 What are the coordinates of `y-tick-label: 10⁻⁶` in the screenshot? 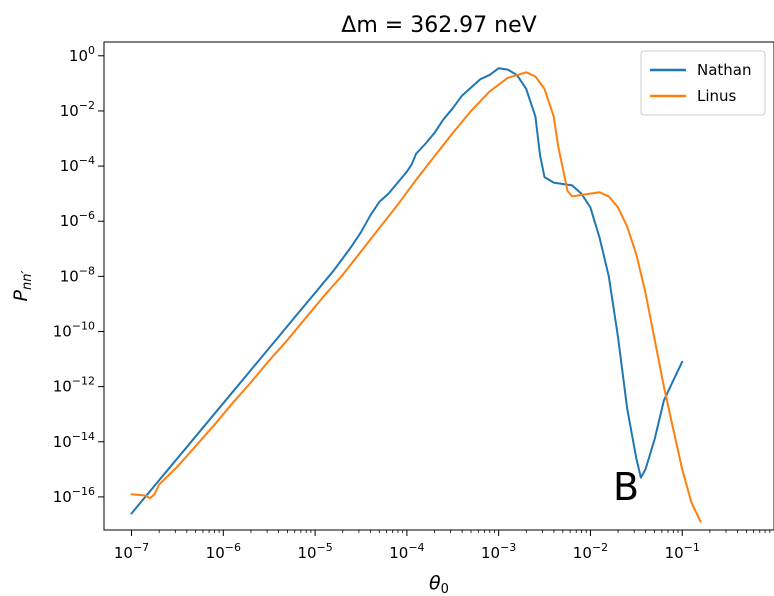 It's located at (77, 219).